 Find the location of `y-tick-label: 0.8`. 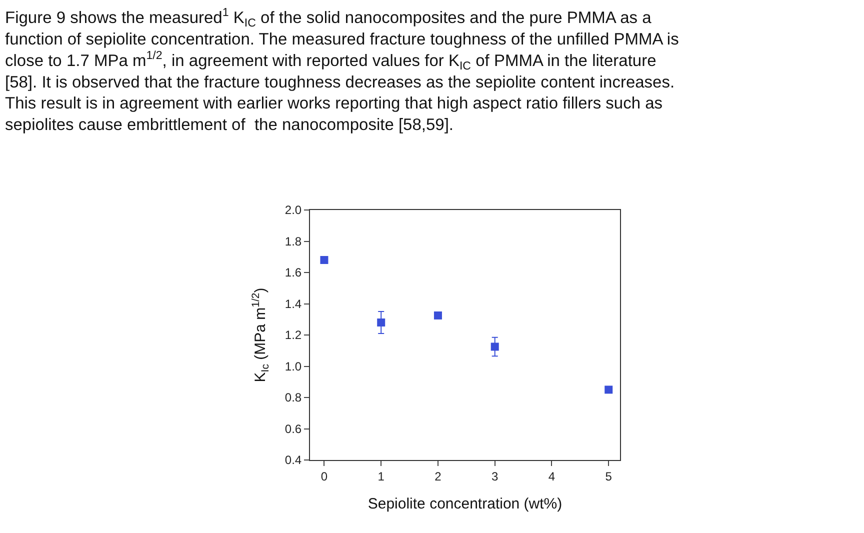

y-tick-label: 0.8 is located at coordinates (293, 397).